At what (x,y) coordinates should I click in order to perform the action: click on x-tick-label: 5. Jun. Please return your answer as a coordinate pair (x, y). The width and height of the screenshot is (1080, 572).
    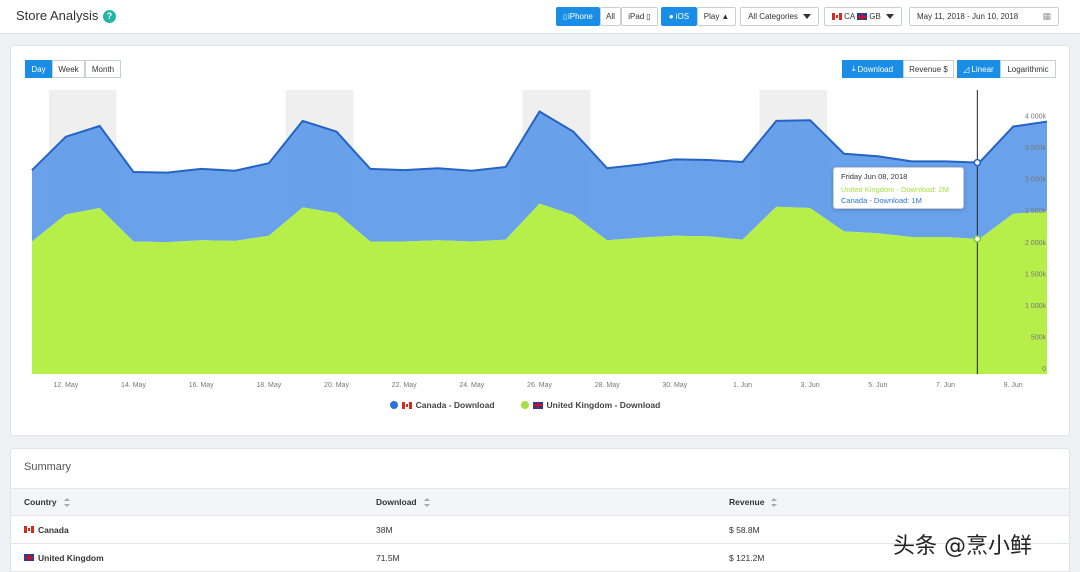
    Looking at the image, I should click on (877, 385).